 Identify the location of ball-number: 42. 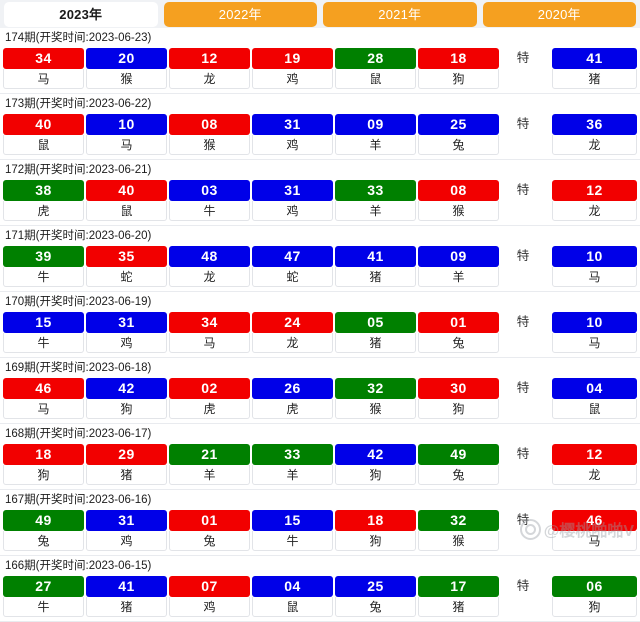
(375, 454).